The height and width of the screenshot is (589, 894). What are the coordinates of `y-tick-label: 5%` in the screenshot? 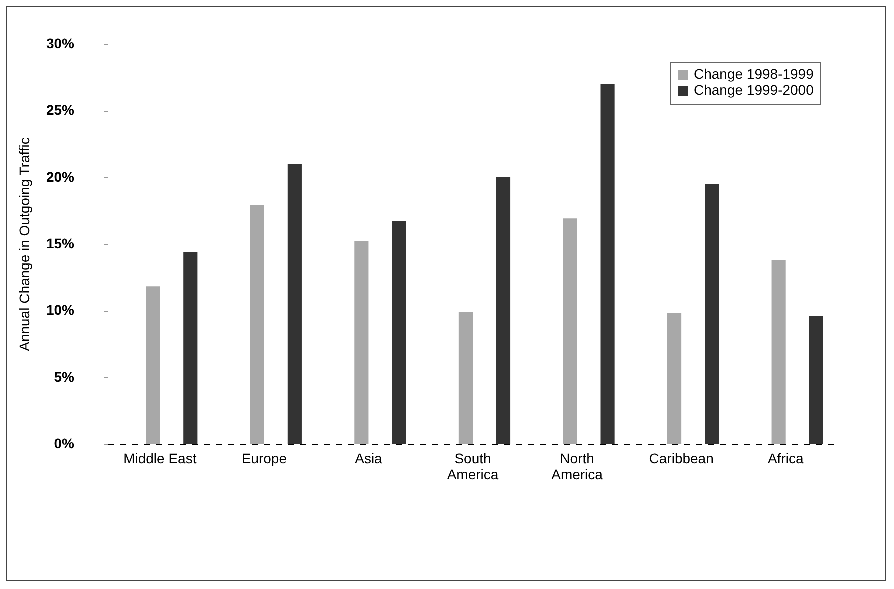 It's located at (65, 376).